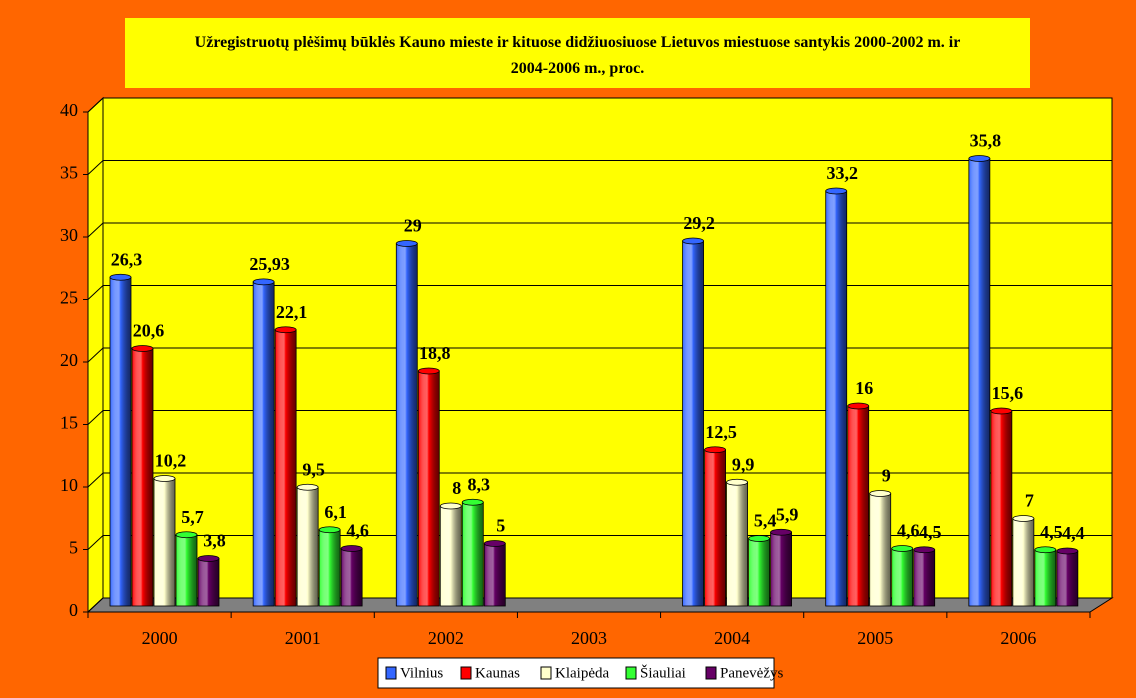 This screenshot has height=698, width=1136. What do you see at coordinates (1008, 393) in the screenshot?
I see `data-label: 15,6` at bounding box center [1008, 393].